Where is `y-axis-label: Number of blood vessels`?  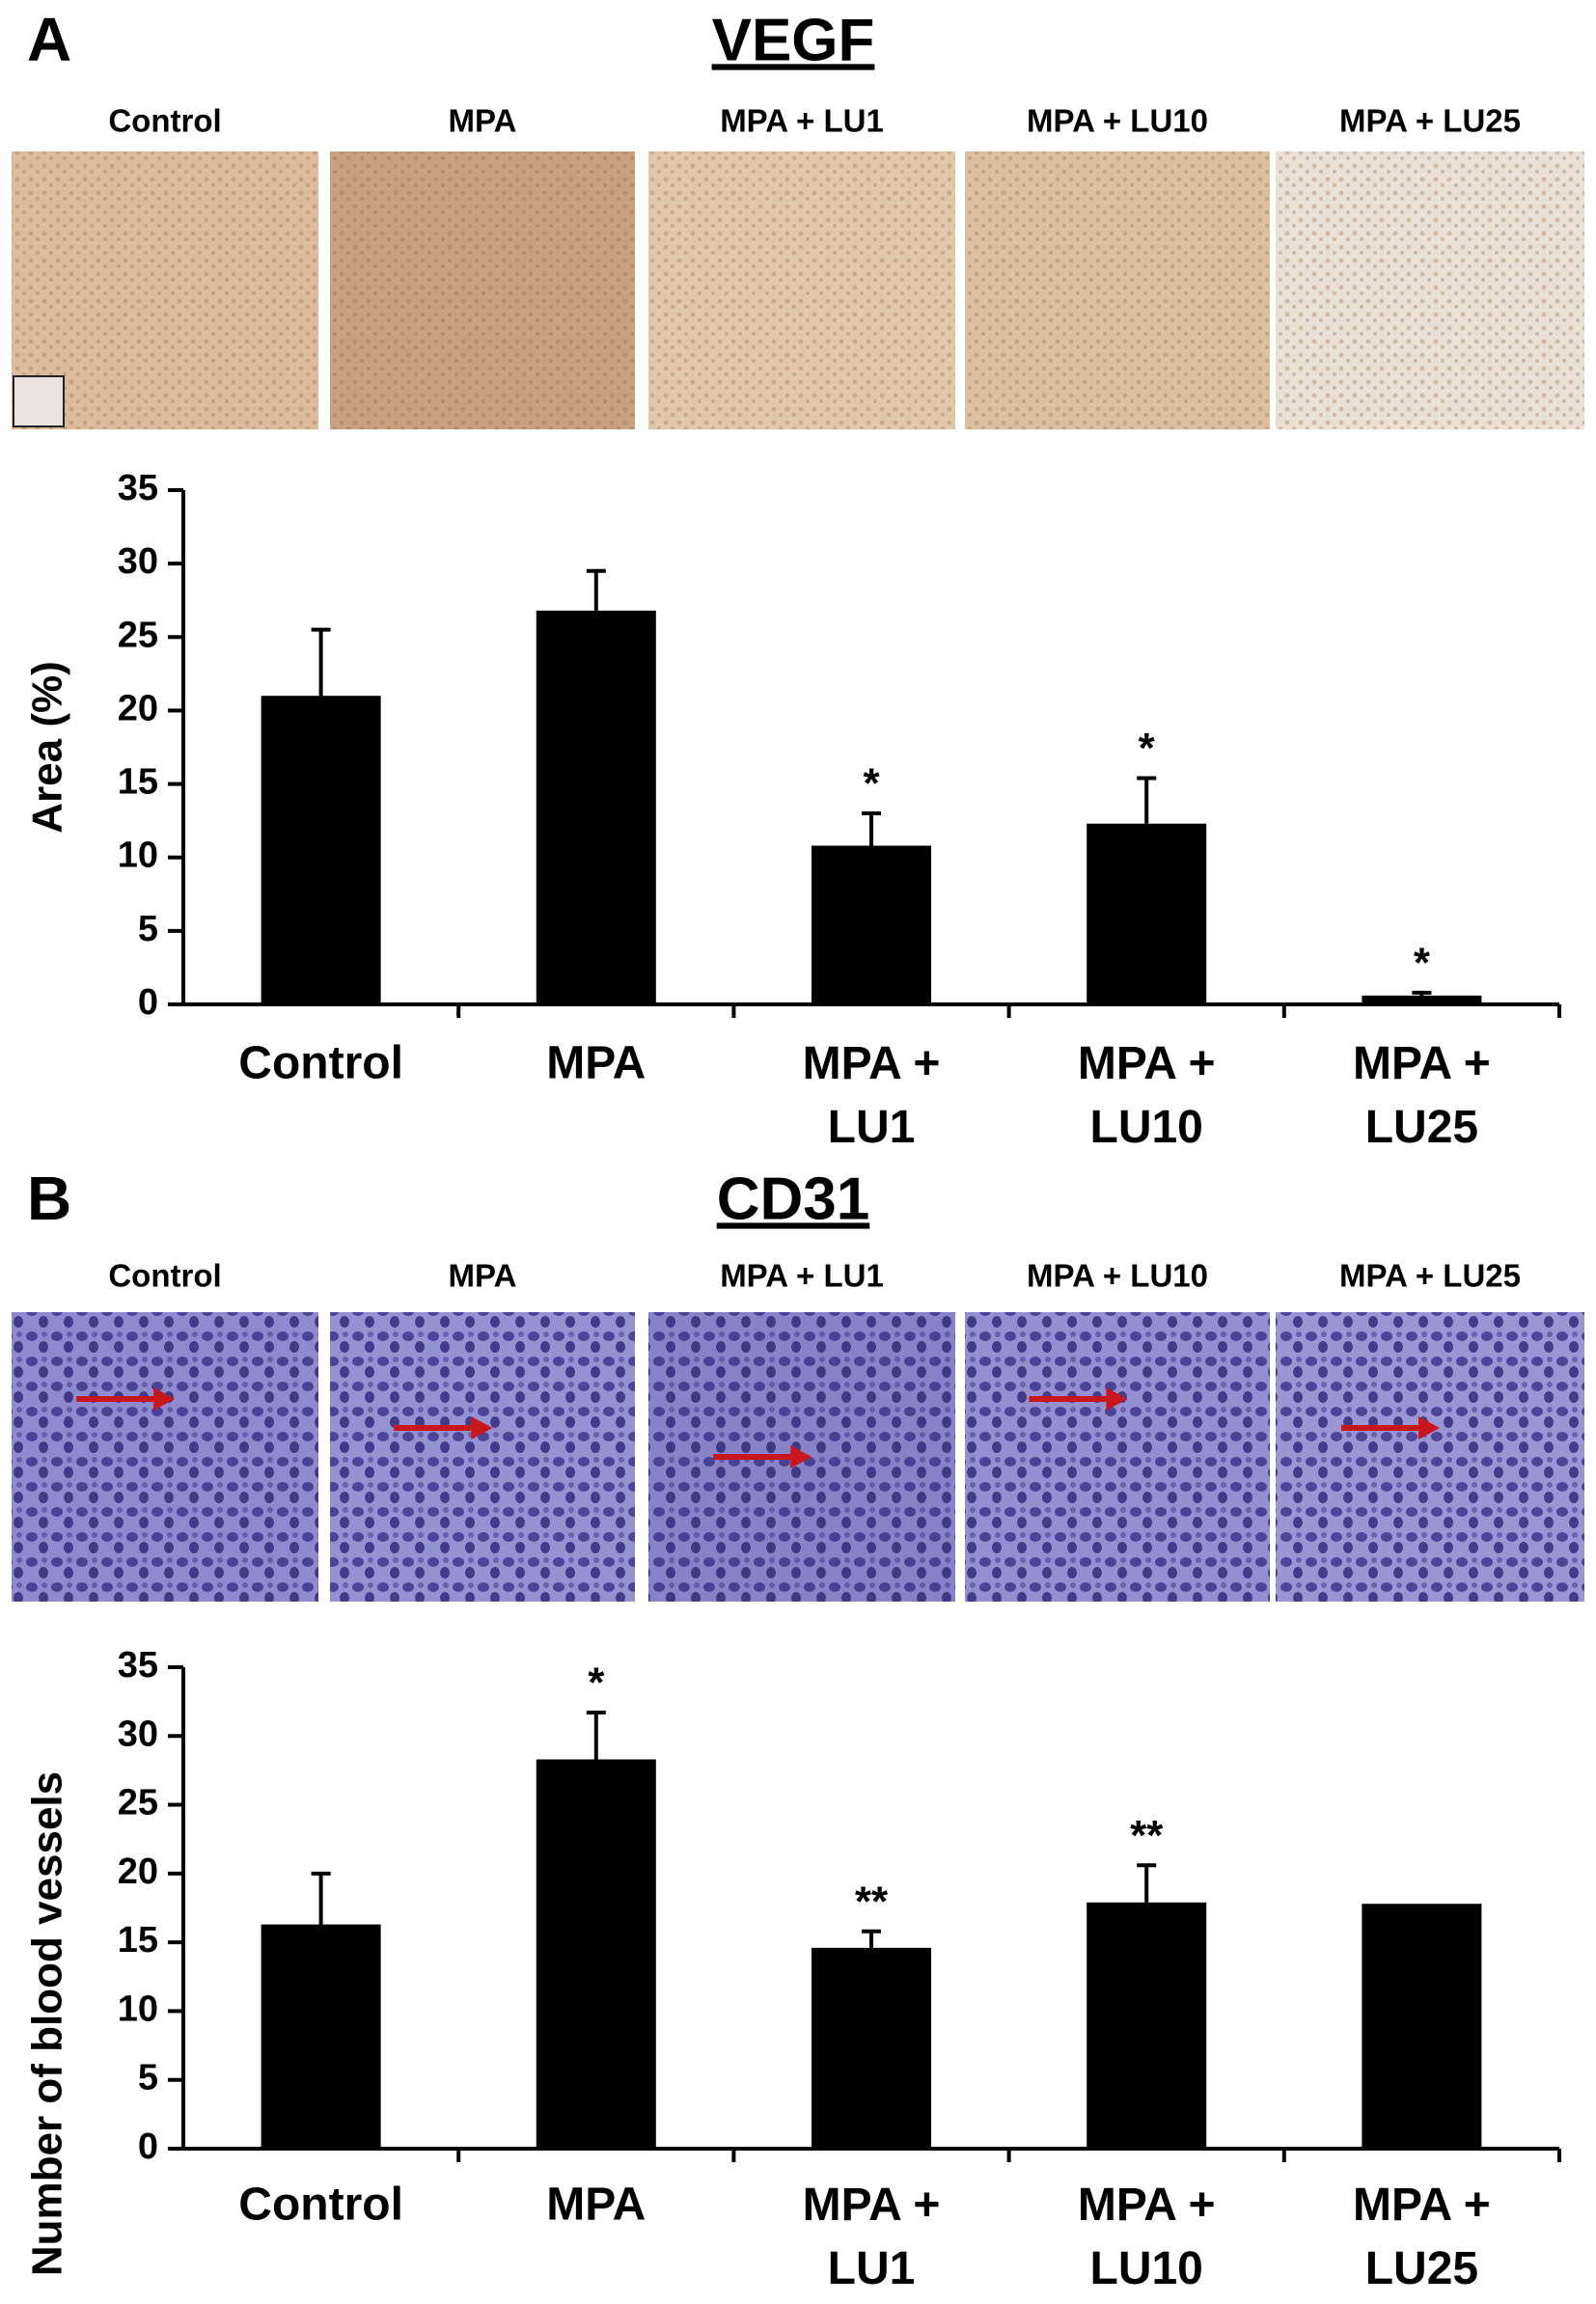
y-axis-label: Number of blood vessels is located at coordinates (48, 2023).